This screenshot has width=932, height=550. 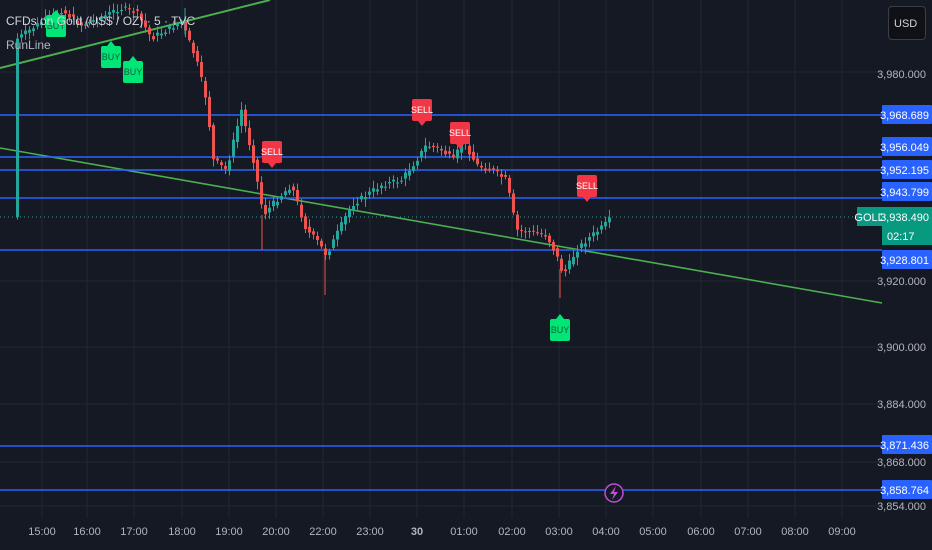 What do you see at coordinates (606, 532) in the screenshot?
I see `time-tick: 04:00` at bounding box center [606, 532].